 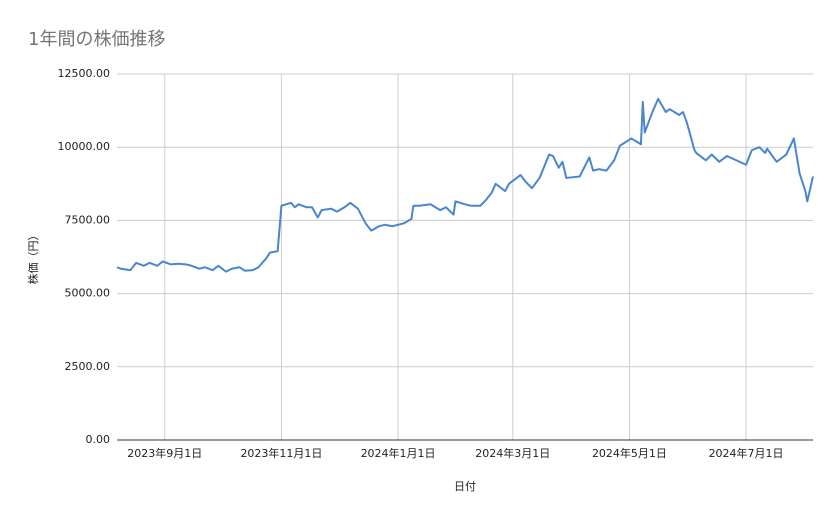 I want to click on x-tick-label: 2023年9月1日, so click(x=164, y=453).